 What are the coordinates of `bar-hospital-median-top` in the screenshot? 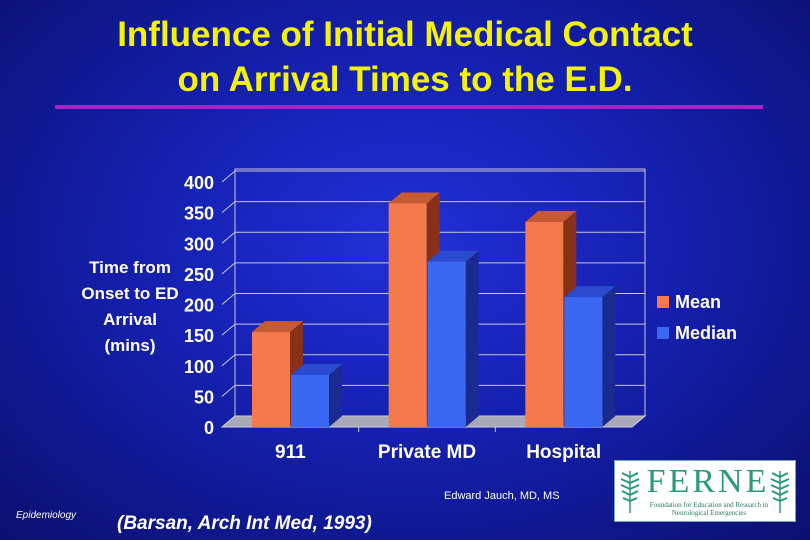 It's located at (590, 292).